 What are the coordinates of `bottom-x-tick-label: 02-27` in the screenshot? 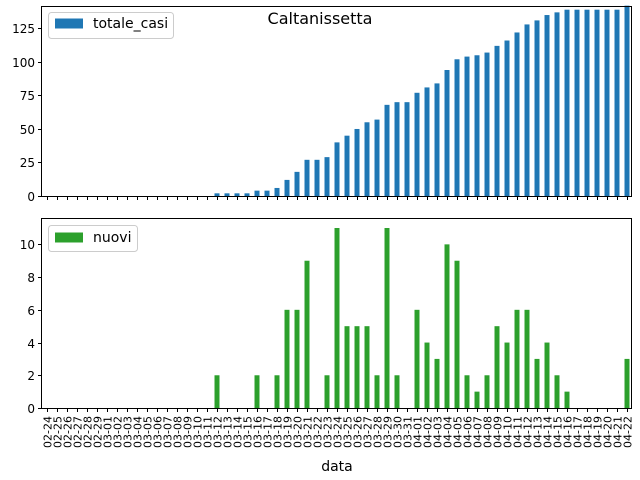 It's located at (78, 432).